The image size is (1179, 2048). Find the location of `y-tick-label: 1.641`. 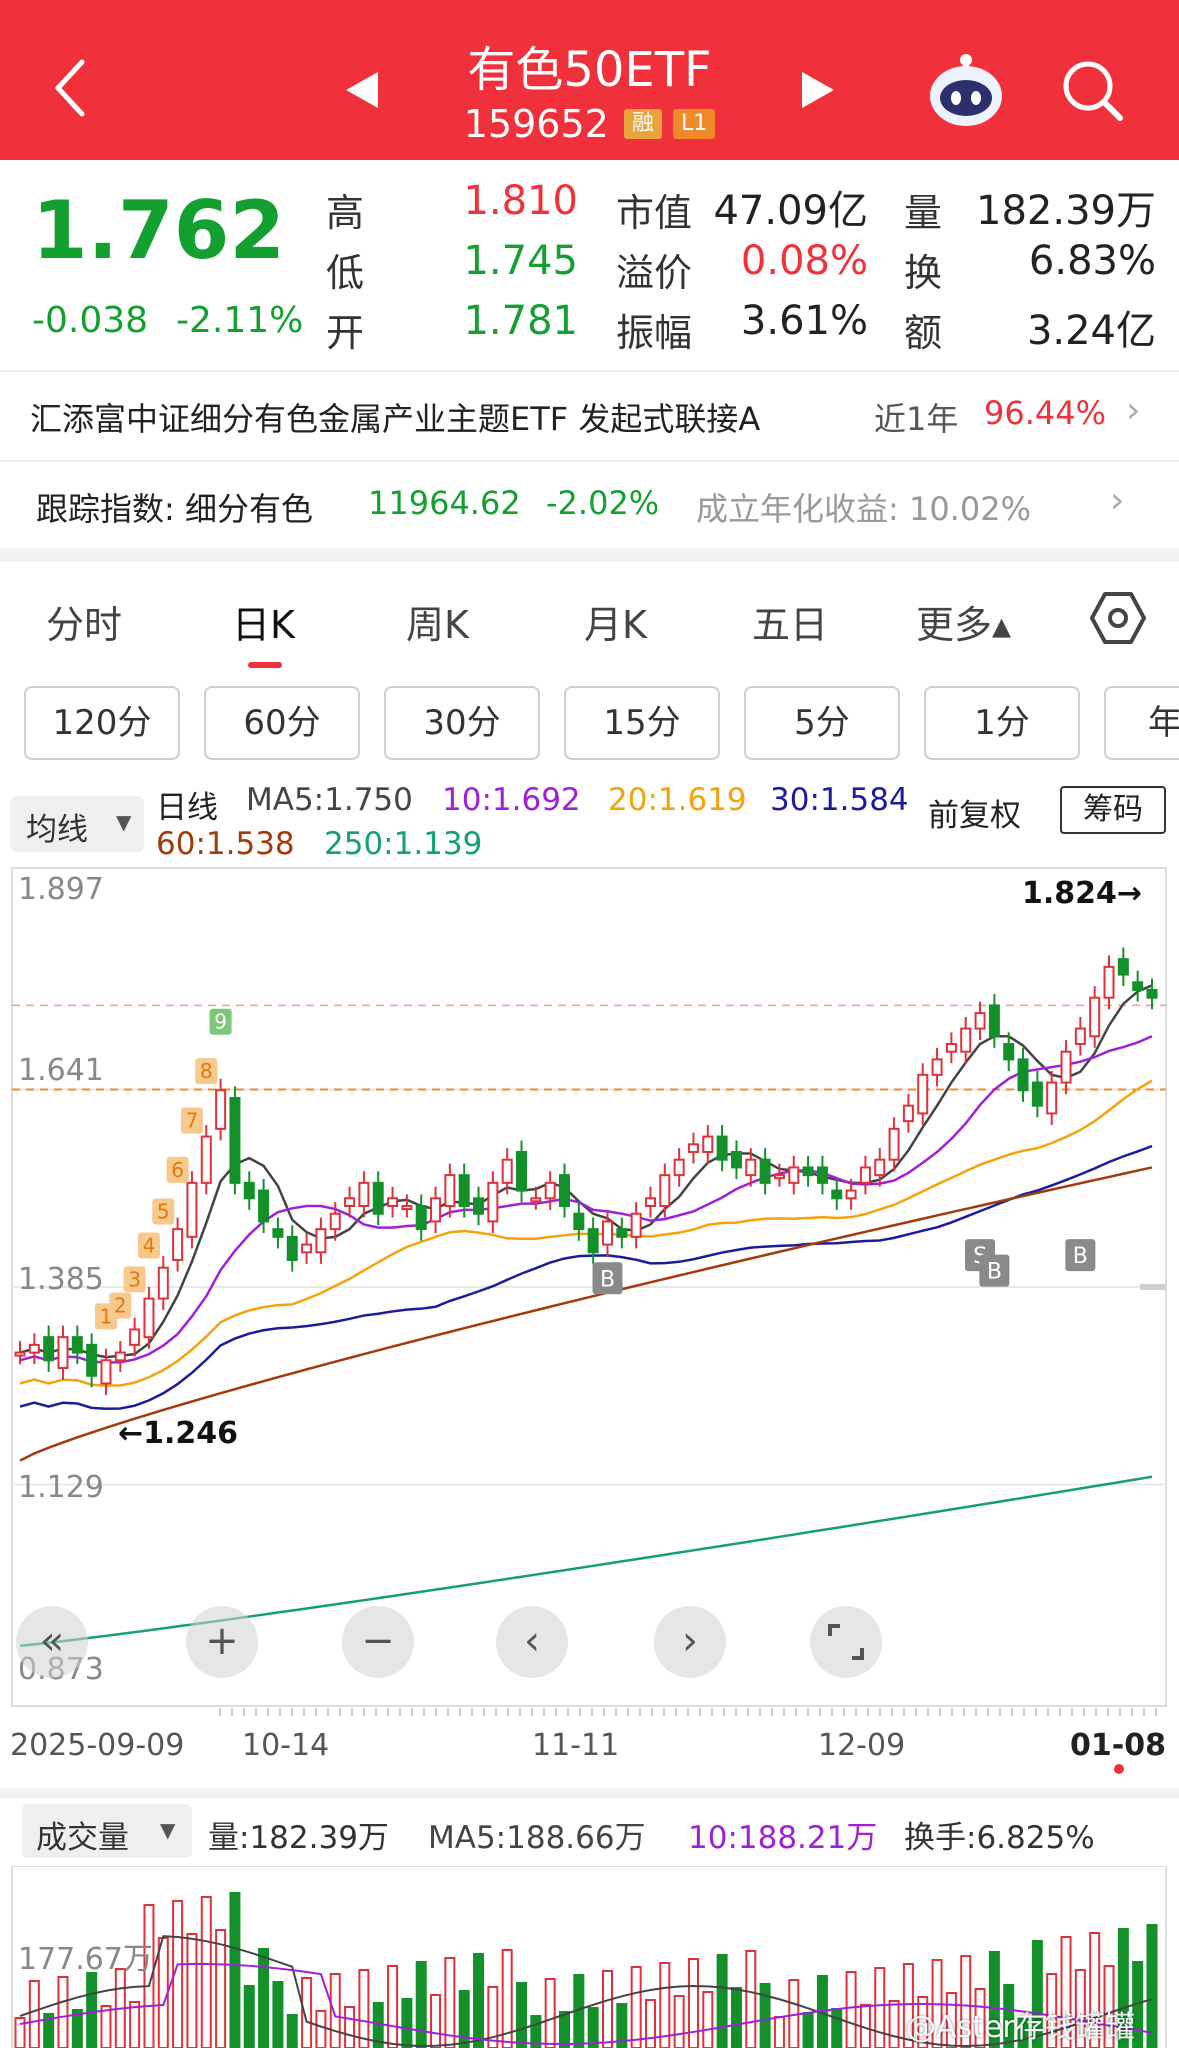

y-tick-label: 1.641 is located at coordinates (61, 1070).